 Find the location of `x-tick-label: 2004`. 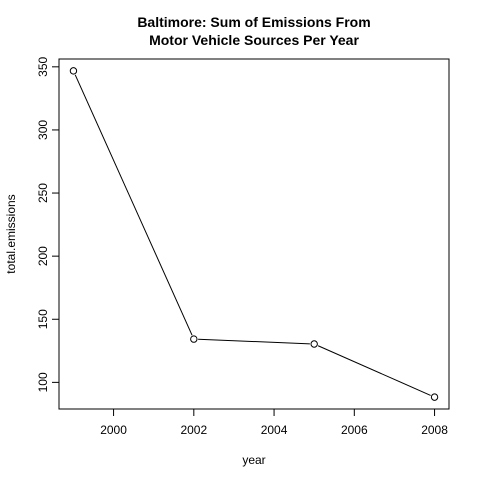

x-tick-label: 2004 is located at coordinates (274, 430).